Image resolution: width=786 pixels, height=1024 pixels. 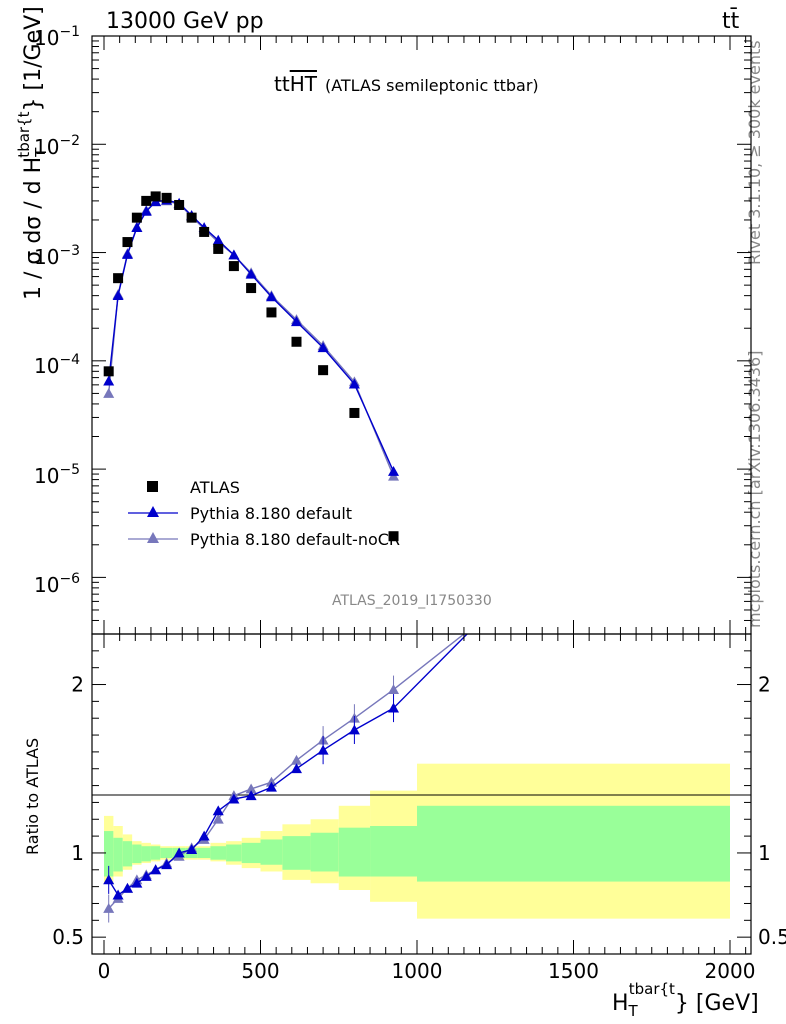 What do you see at coordinates (730, 971) in the screenshot?
I see `x-tick-label: 2000` at bounding box center [730, 971].